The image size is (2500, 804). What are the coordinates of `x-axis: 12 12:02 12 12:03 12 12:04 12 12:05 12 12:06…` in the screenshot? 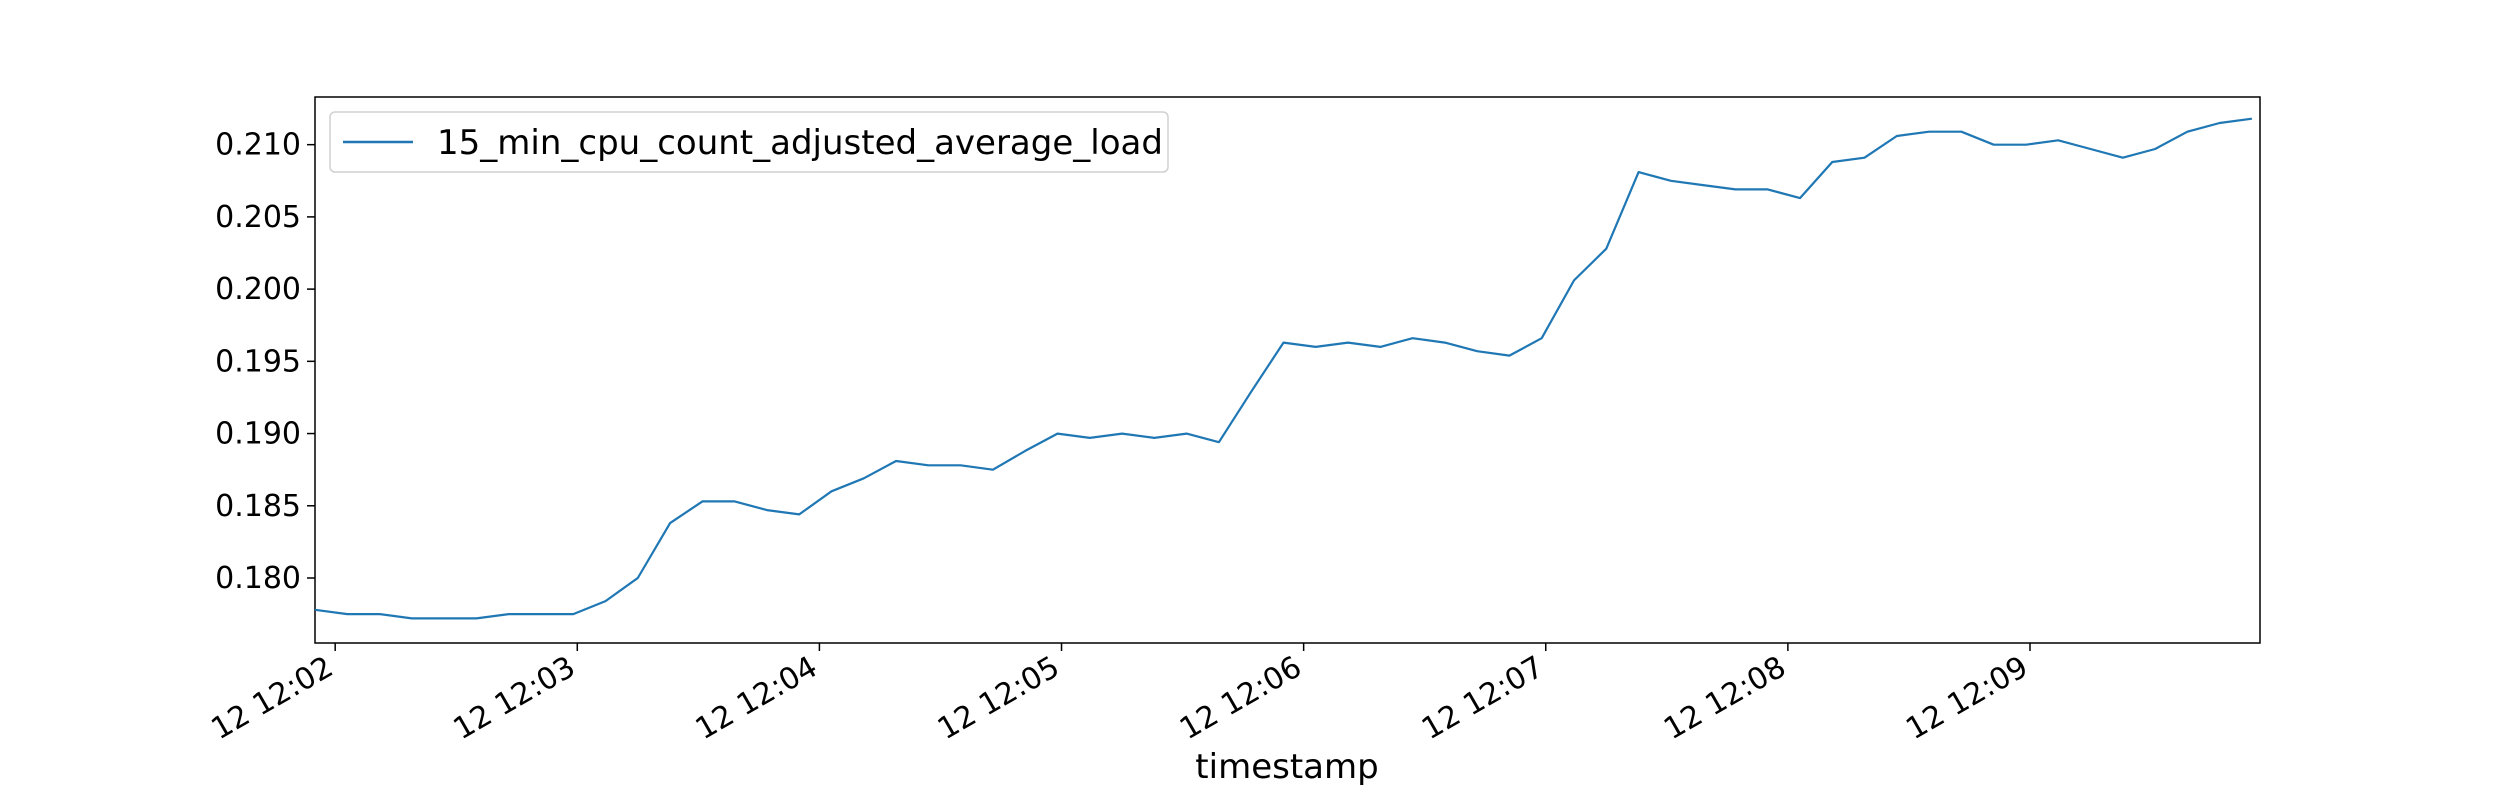 It's located at (1119, 695).